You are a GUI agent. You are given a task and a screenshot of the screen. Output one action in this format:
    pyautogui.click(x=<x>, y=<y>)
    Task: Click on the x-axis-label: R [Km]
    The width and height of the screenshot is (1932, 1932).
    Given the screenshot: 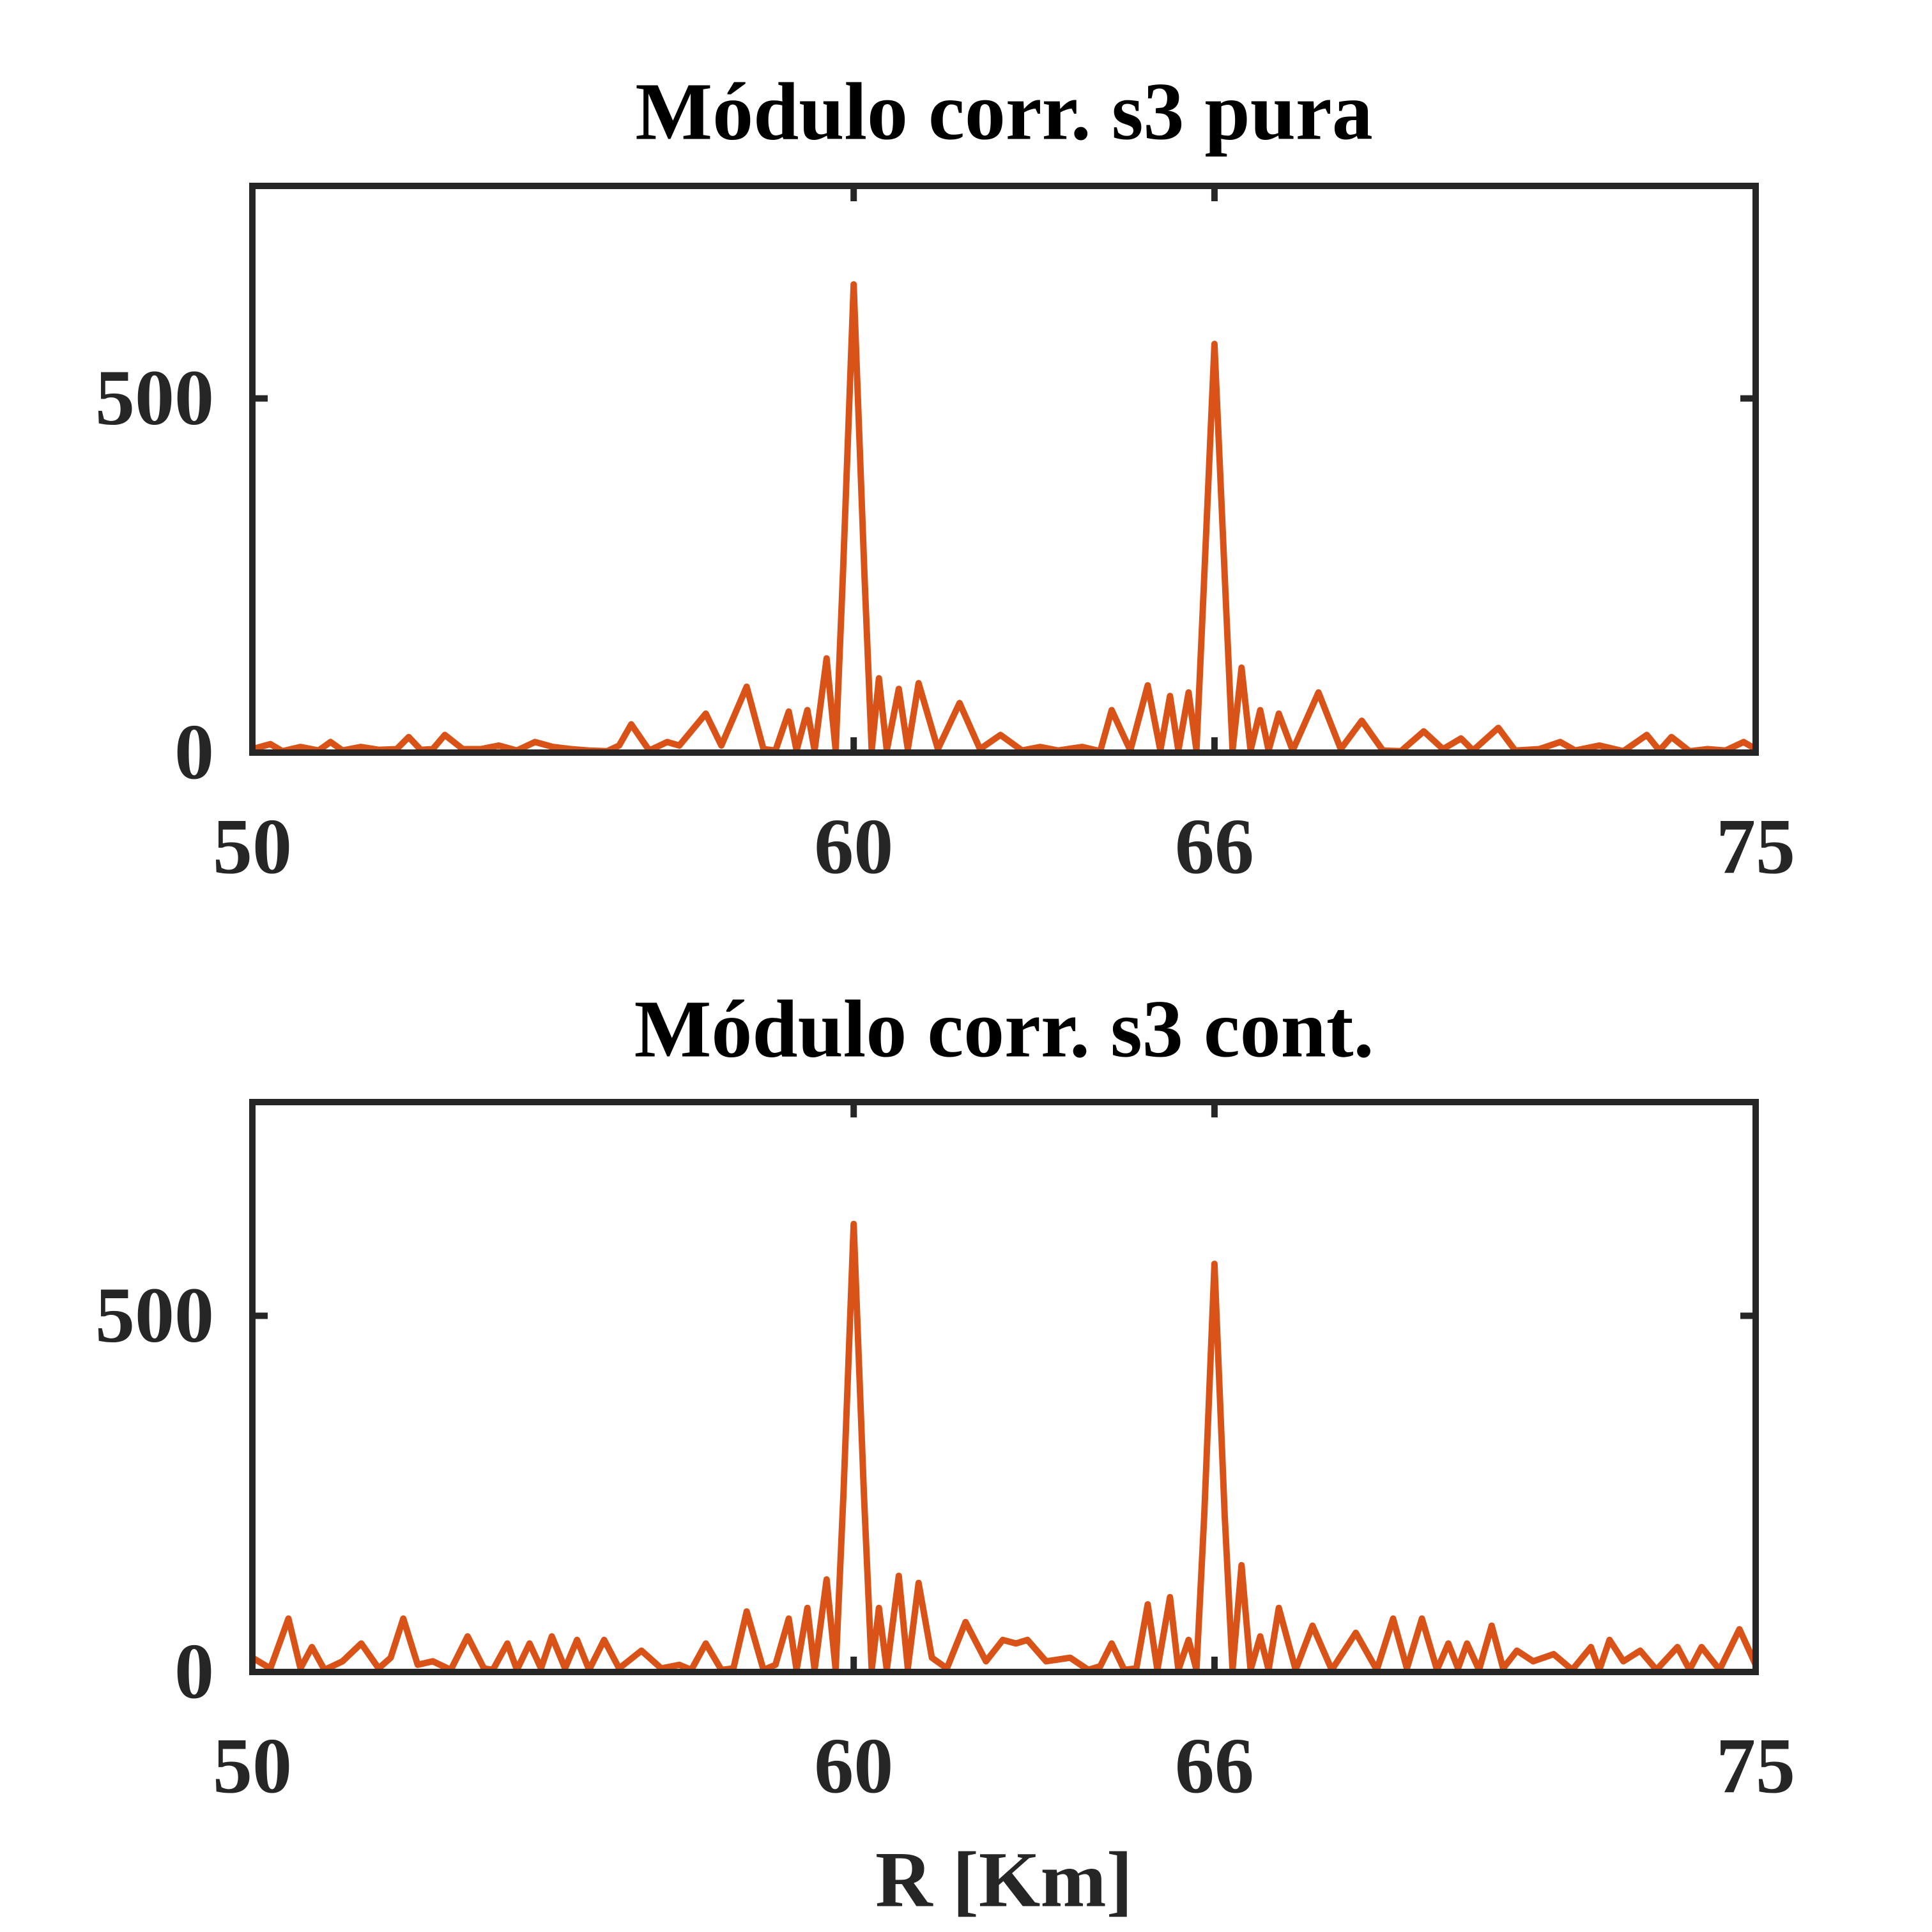 What is the action you would take?
    pyautogui.click(x=1004, y=1879)
    